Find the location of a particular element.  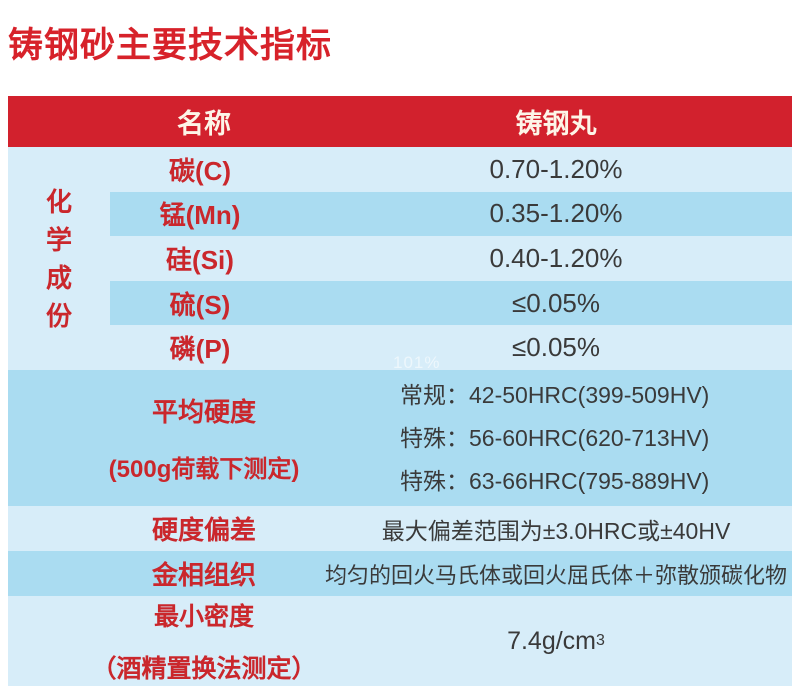

row-label: 硅(Si) is located at coordinates (200, 259).